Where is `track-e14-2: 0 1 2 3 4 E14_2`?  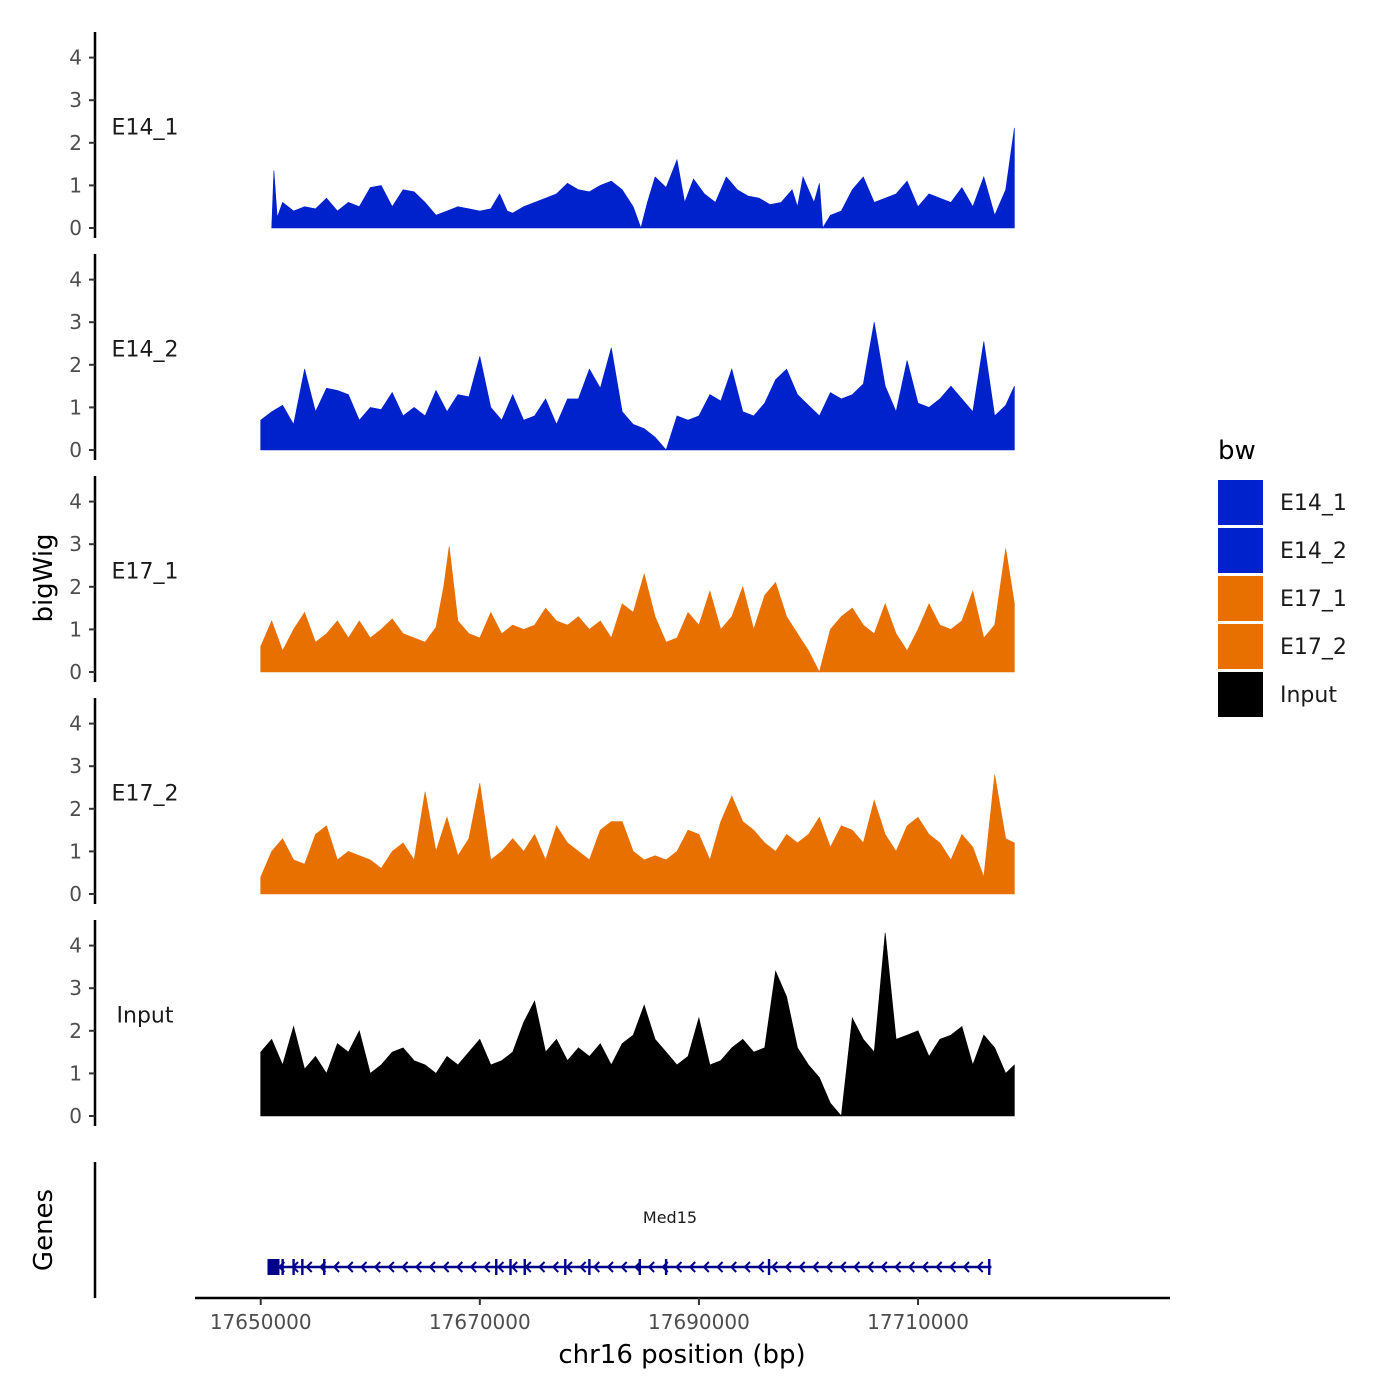
track-e14-2: 0 1 2 3 4 E14_2 is located at coordinates (542, 358).